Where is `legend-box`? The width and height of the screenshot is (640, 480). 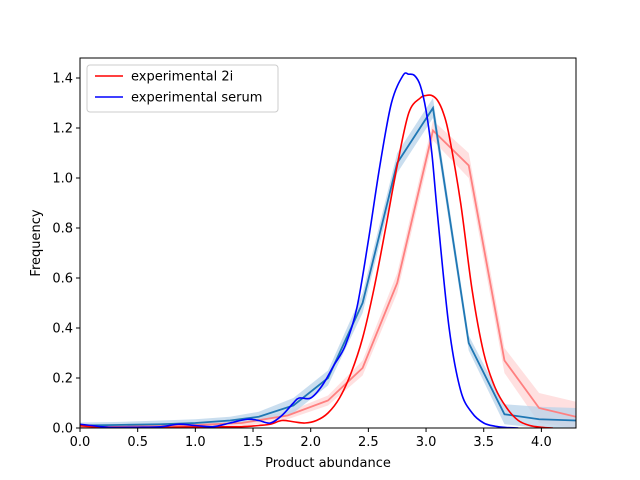 legend-box is located at coordinates (182, 88).